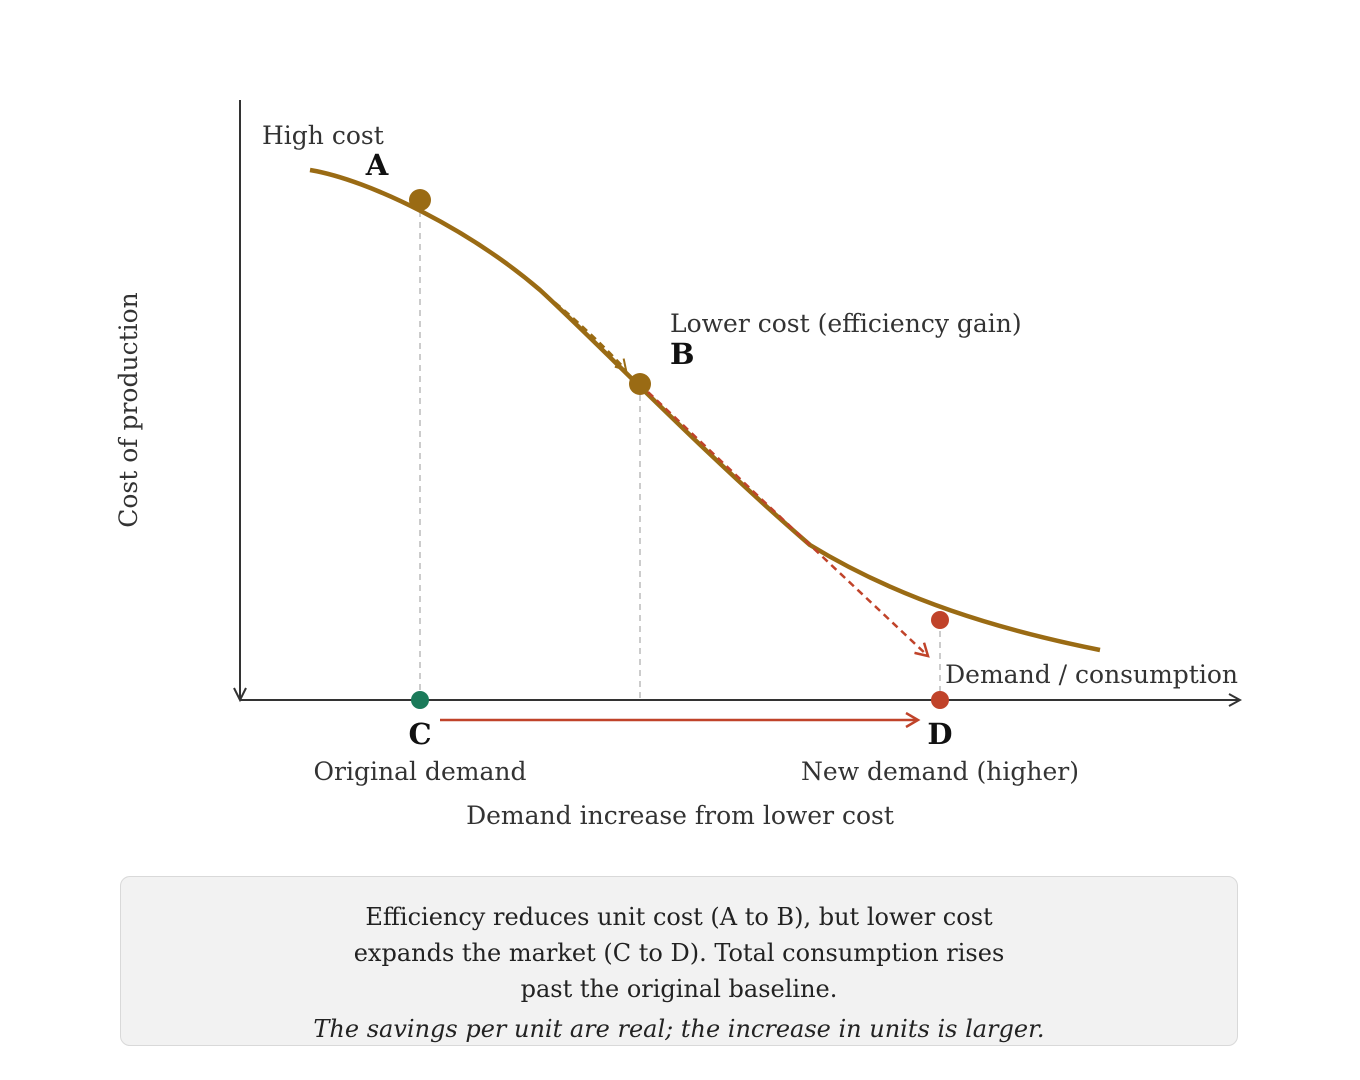 This screenshot has height=1080, width=1360. I want to click on point-b-marker, so click(640, 384).